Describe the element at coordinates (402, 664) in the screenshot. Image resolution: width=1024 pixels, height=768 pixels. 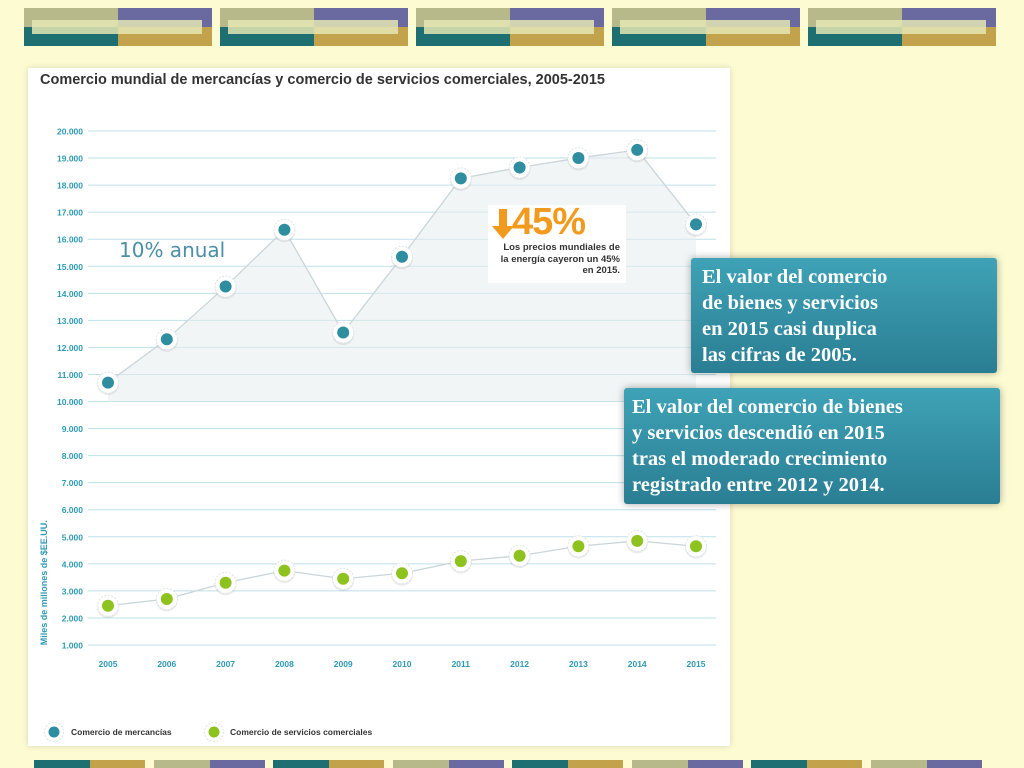
I see `x-tick-label: 2010` at that location.